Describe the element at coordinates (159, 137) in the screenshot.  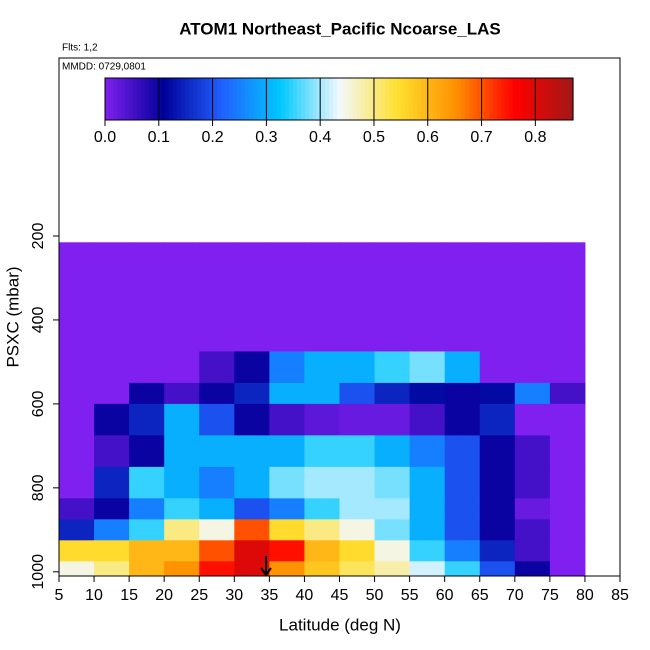
I see `colorbar-tick-label: 0.1` at that location.